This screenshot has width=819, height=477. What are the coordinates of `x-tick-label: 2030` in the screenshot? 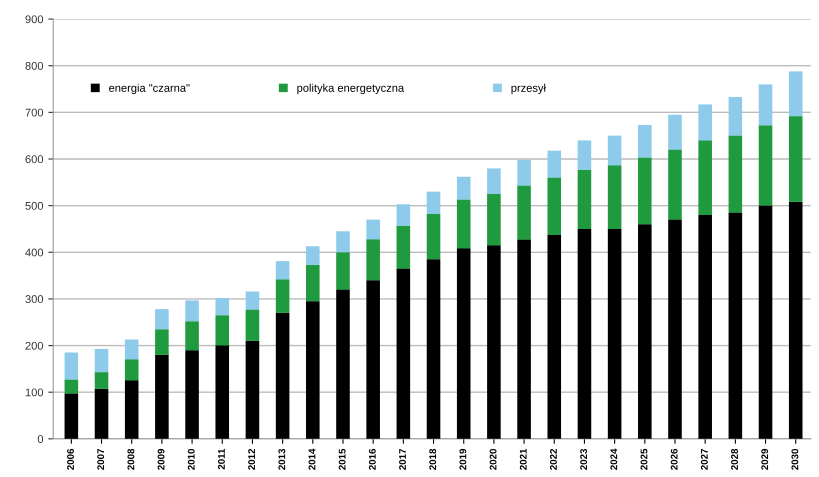 It's located at (794, 459).